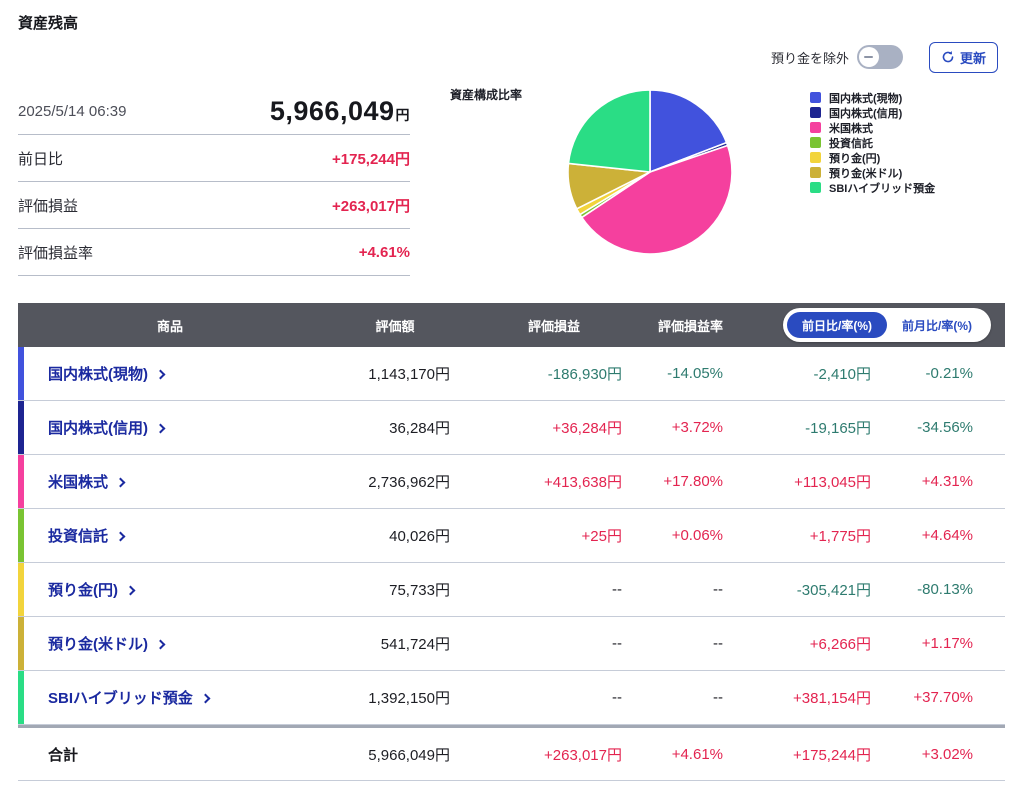  I want to click on summary-head: 2025/5/14 06:39 5,966,049円, so click(214, 111).